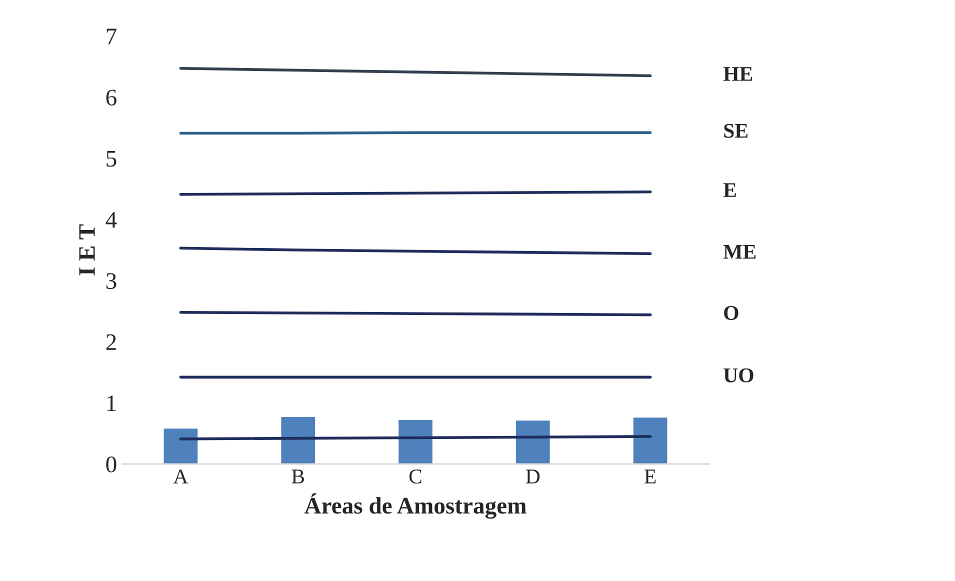 Image resolution: width=955 pixels, height=581 pixels. What do you see at coordinates (111, 403) in the screenshot?
I see `y-tick-label: 1` at bounding box center [111, 403].